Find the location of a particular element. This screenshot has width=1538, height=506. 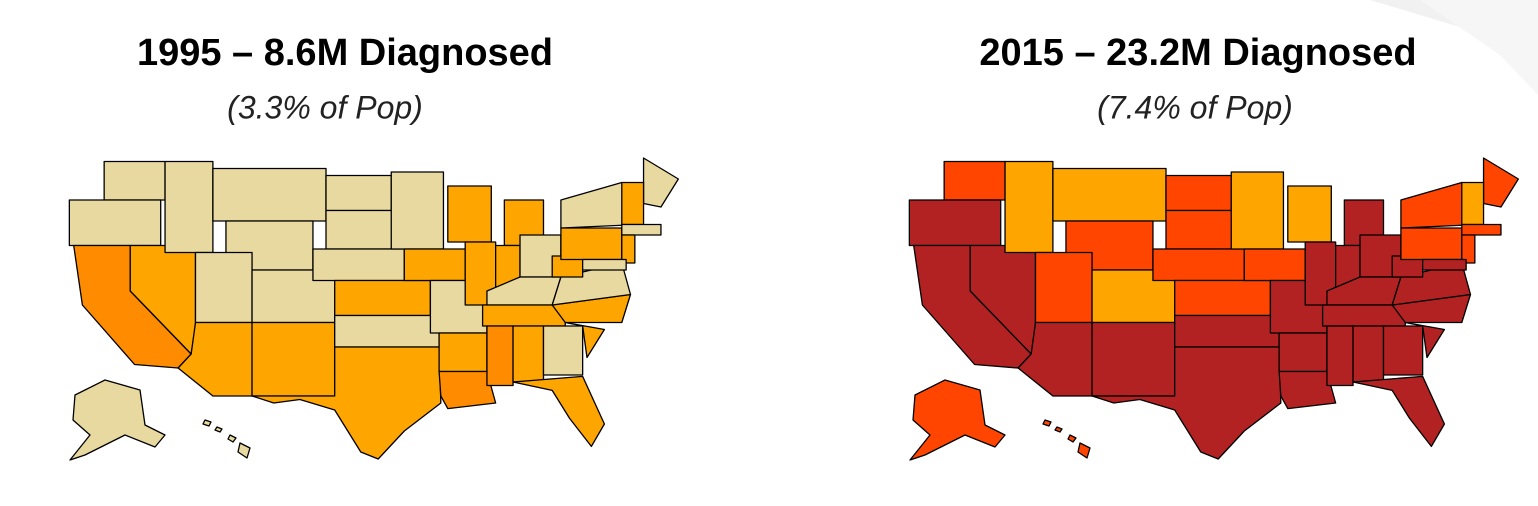

map-title: 1995 – 8.6M Diagnosed is located at coordinates (345, 53).